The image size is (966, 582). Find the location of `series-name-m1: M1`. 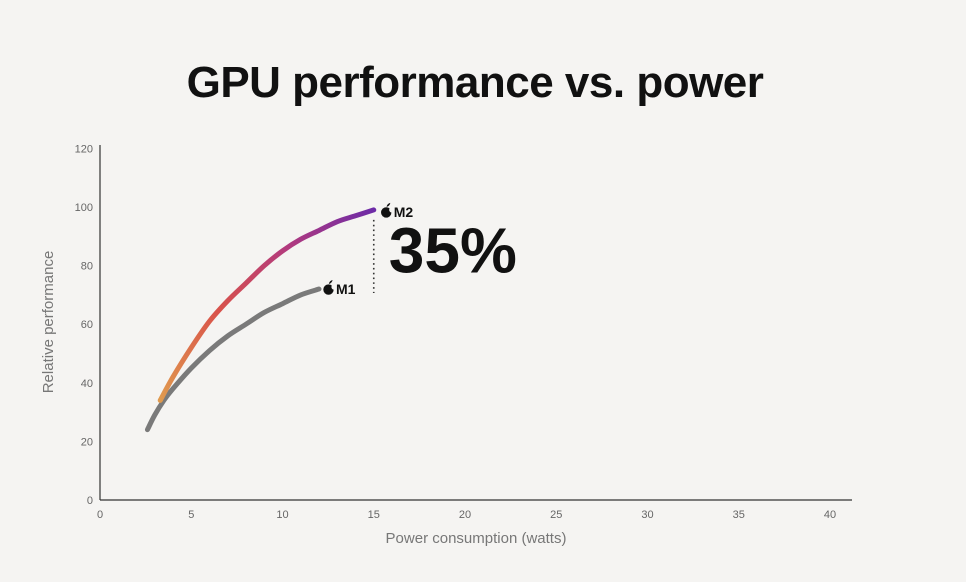

series-name-m1: M1 is located at coordinates (346, 289).